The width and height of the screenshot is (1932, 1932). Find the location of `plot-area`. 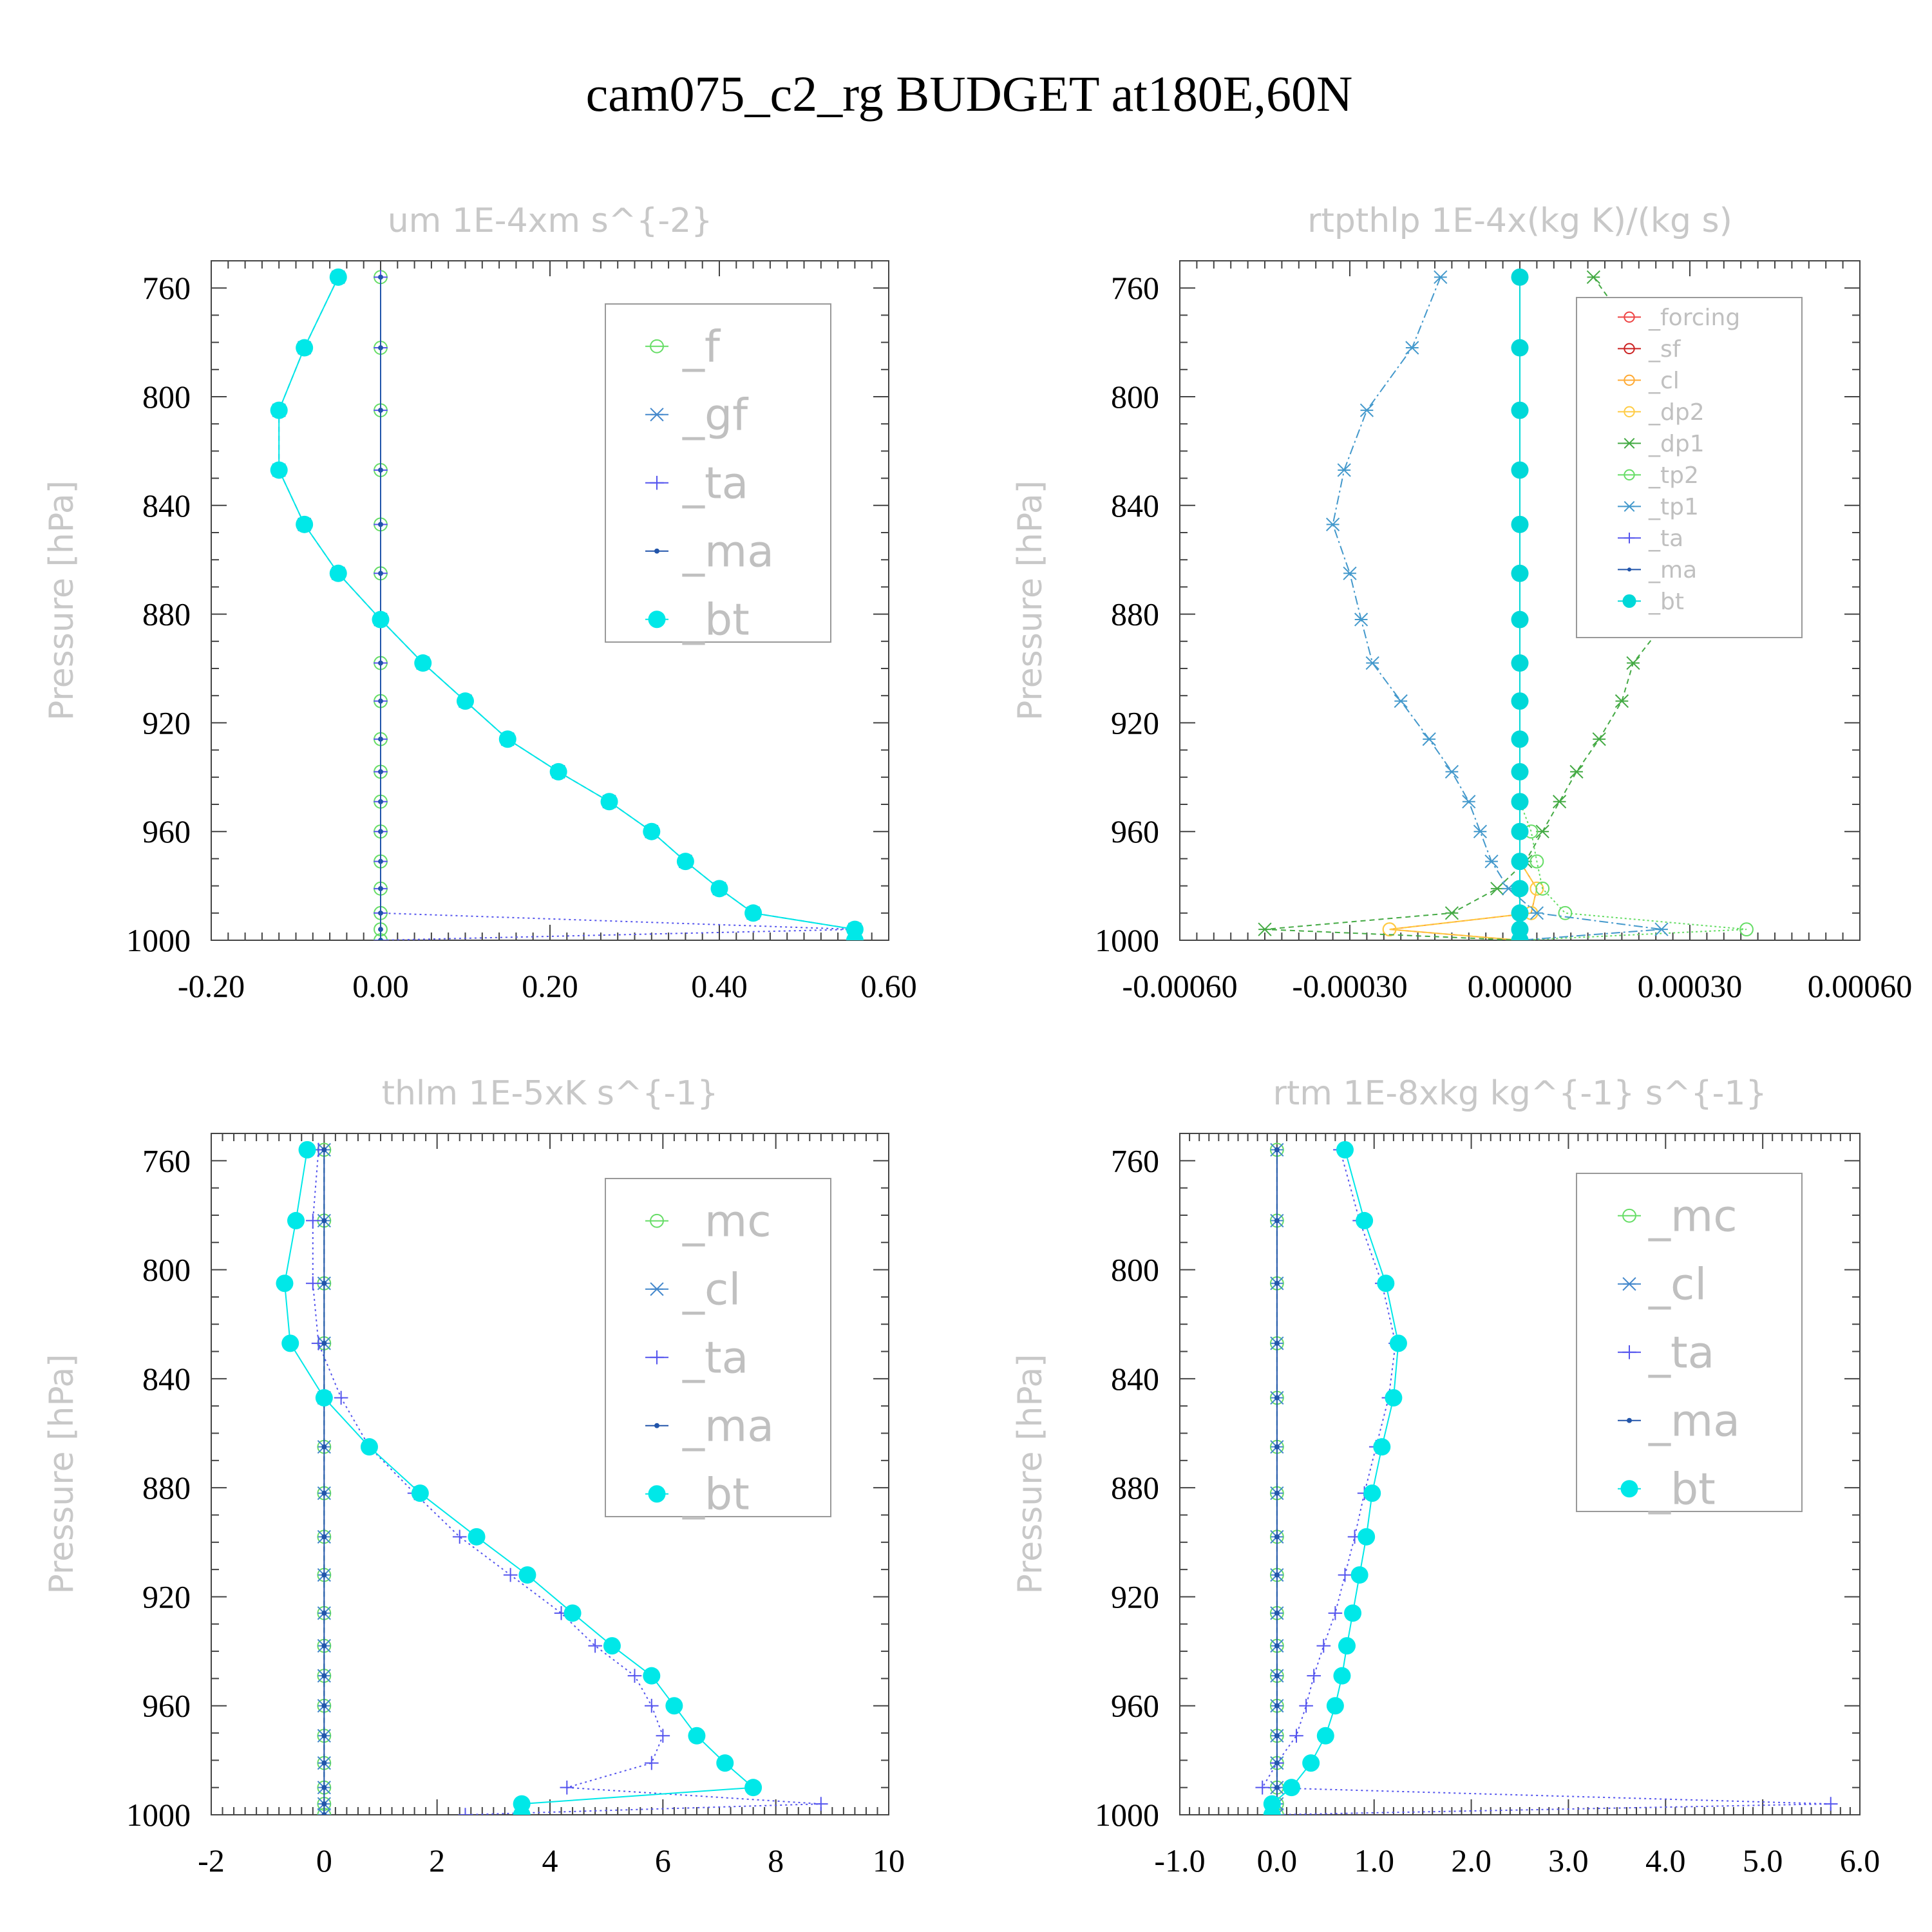

plot-area is located at coordinates (1546, 1478).